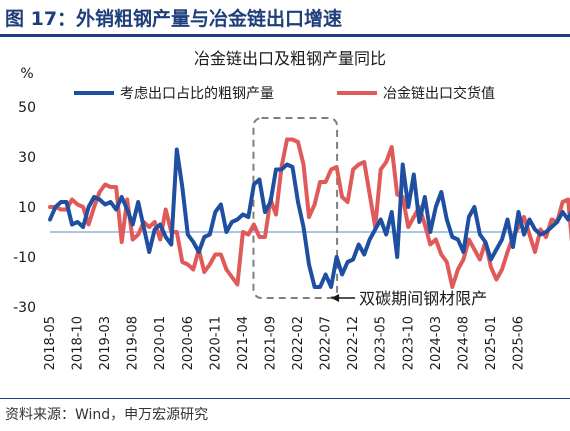 The image size is (570, 431). Describe the element at coordinates (24, 308) in the screenshot. I see `y-tick-label: -30` at that location.